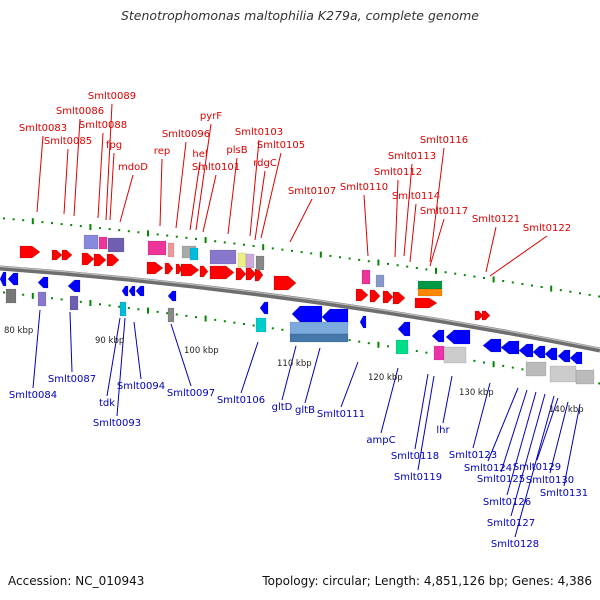 This screenshot has height=600, width=600. Describe the element at coordinates (76, 581) in the screenshot. I see `accession-text: Accession: NC_010943` at that location.